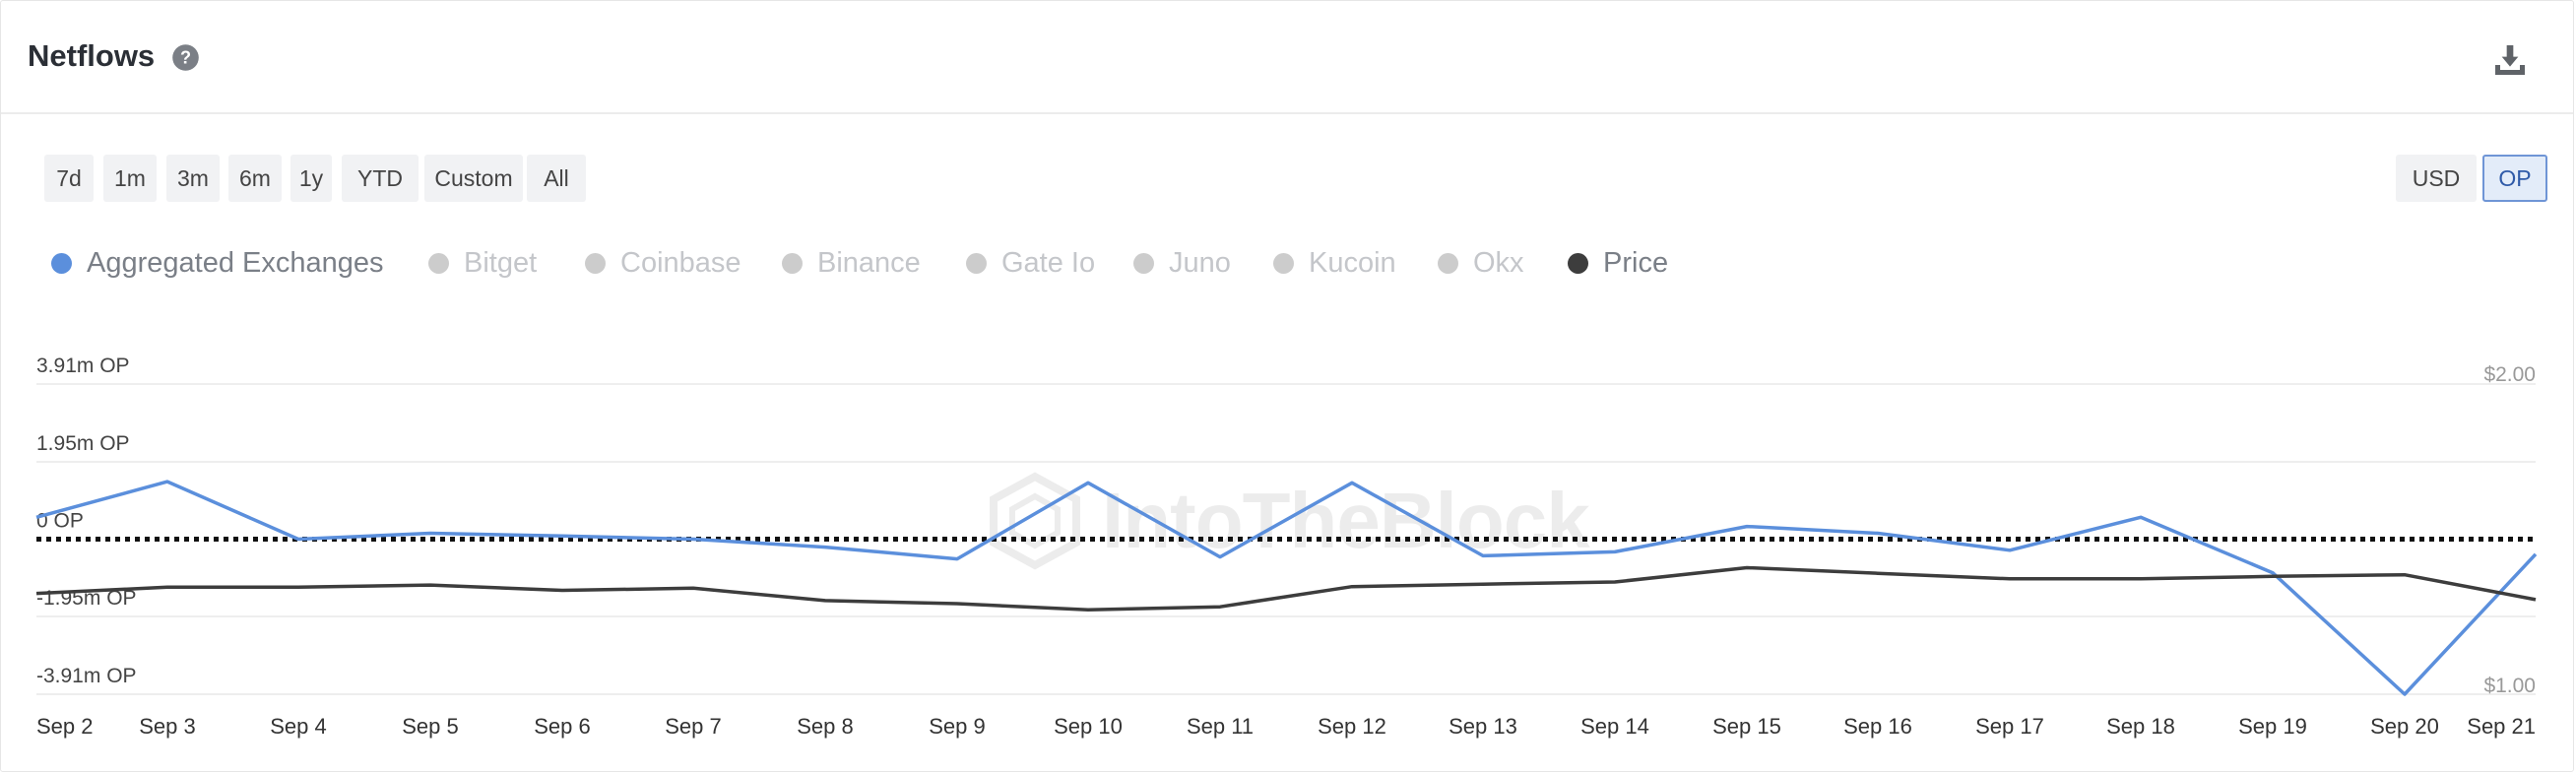 The image size is (2576, 774). Describe the element at coordinates (1352, 726) in the screenshot. I see `x-tick-label: Sep 12` at that location.